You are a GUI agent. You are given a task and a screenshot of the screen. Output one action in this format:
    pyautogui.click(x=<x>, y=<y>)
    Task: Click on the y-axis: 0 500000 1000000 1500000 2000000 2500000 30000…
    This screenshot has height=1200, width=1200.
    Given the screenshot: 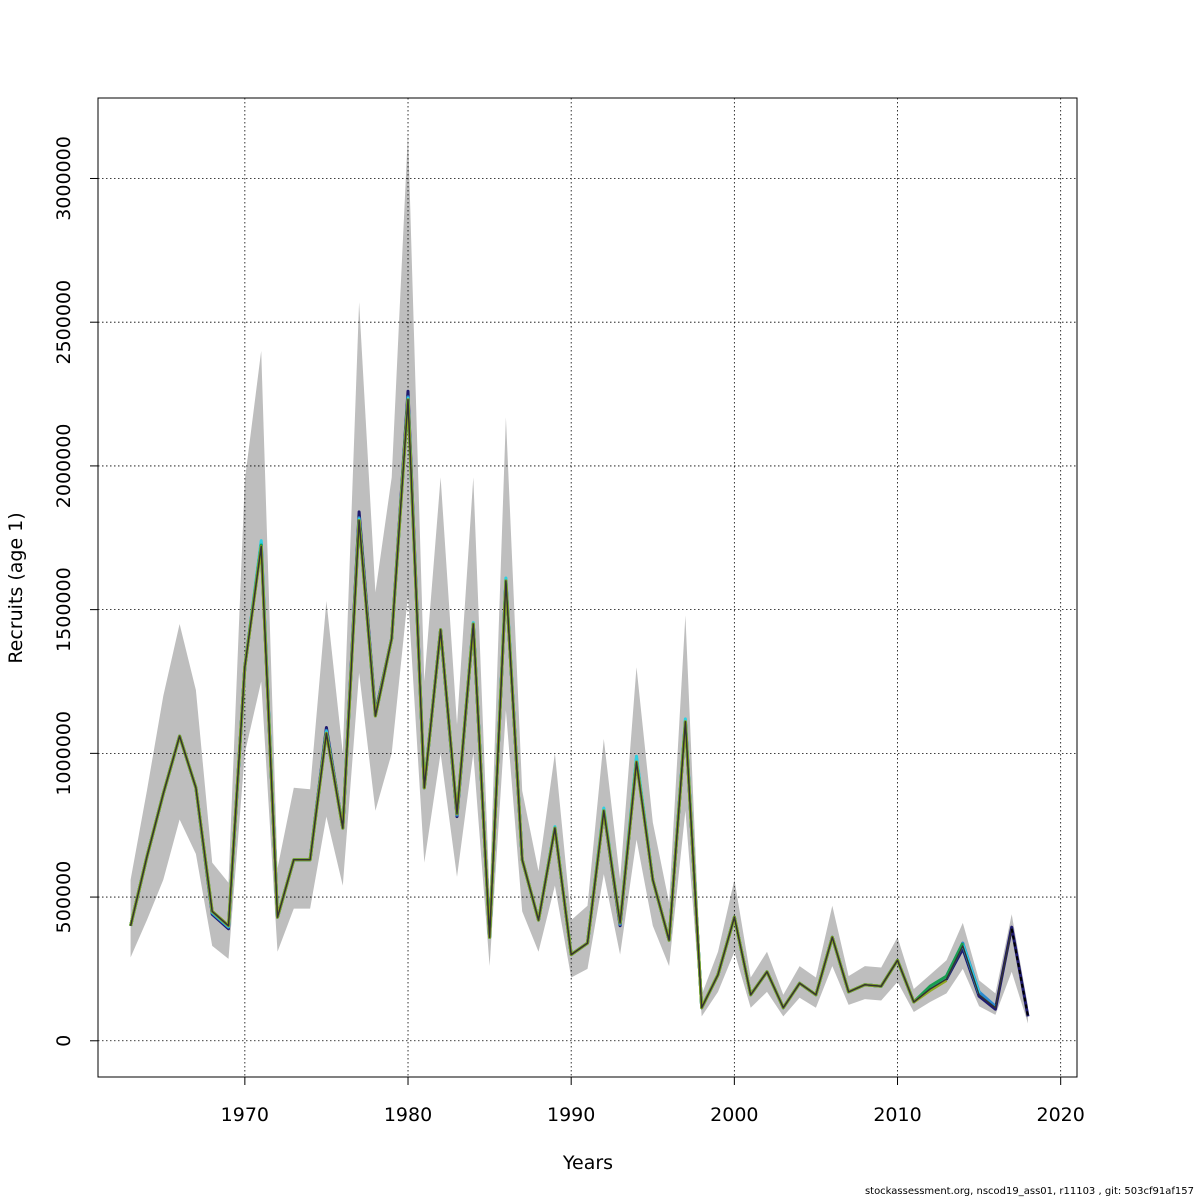 What is the action you would take?
    pyautogui.click(x=75, y=591)
    